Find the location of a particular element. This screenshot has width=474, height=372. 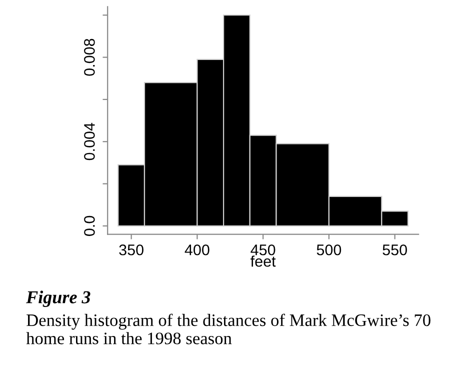

caption: Figure 3 is located at coordinates (58, 299).